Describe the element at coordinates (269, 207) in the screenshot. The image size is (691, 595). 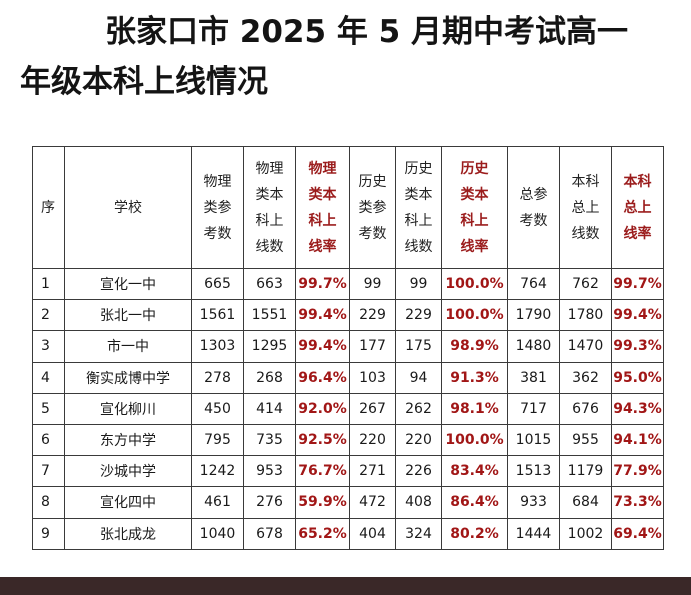
I see `header-physics-passed: 物理 类本 科上 线数` at that location.